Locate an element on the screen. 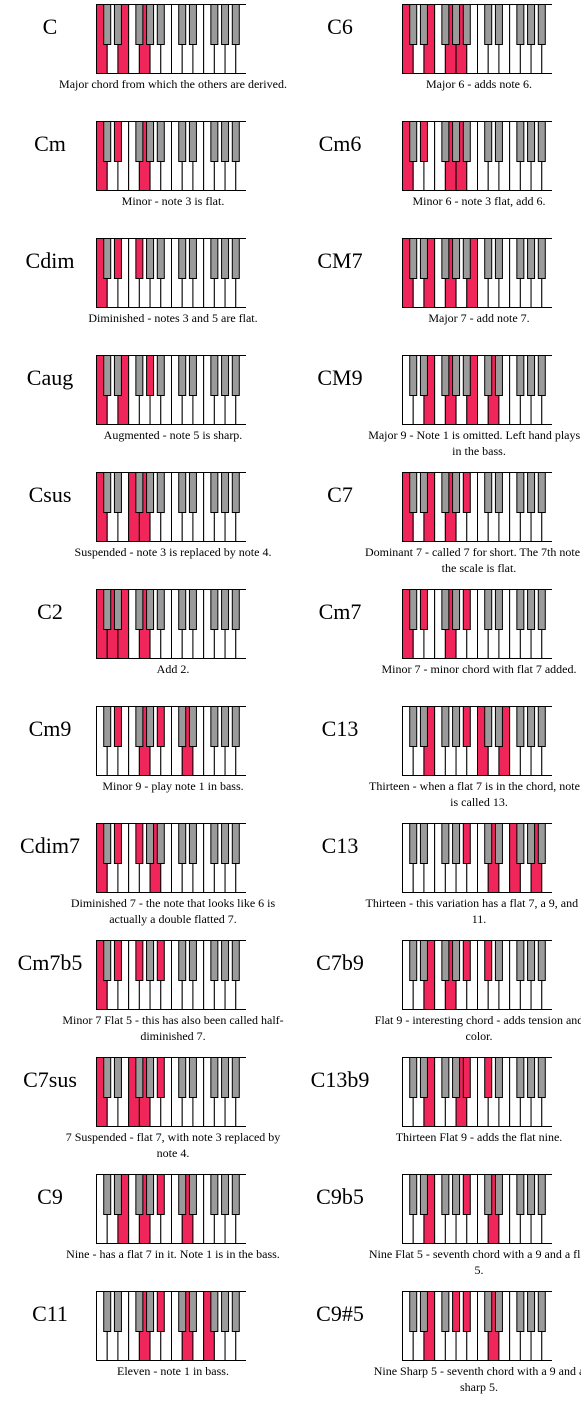 The image size is (581, 1404). chord-card: C2 Add 2. is located at coordinates (145, 643).